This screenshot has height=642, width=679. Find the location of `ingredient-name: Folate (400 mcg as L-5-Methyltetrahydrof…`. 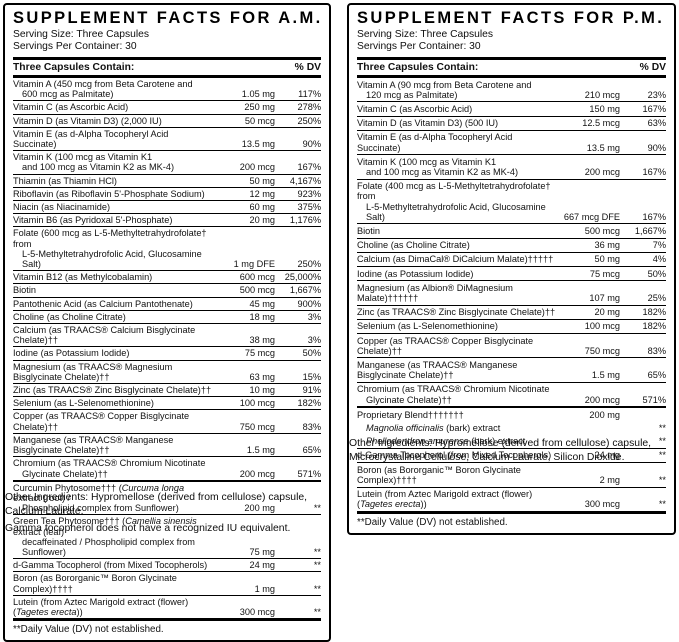

ingredient-name: Folate (400 mcg as L-5-Methyltetrahydrof… is located at coordinates (454, 201).